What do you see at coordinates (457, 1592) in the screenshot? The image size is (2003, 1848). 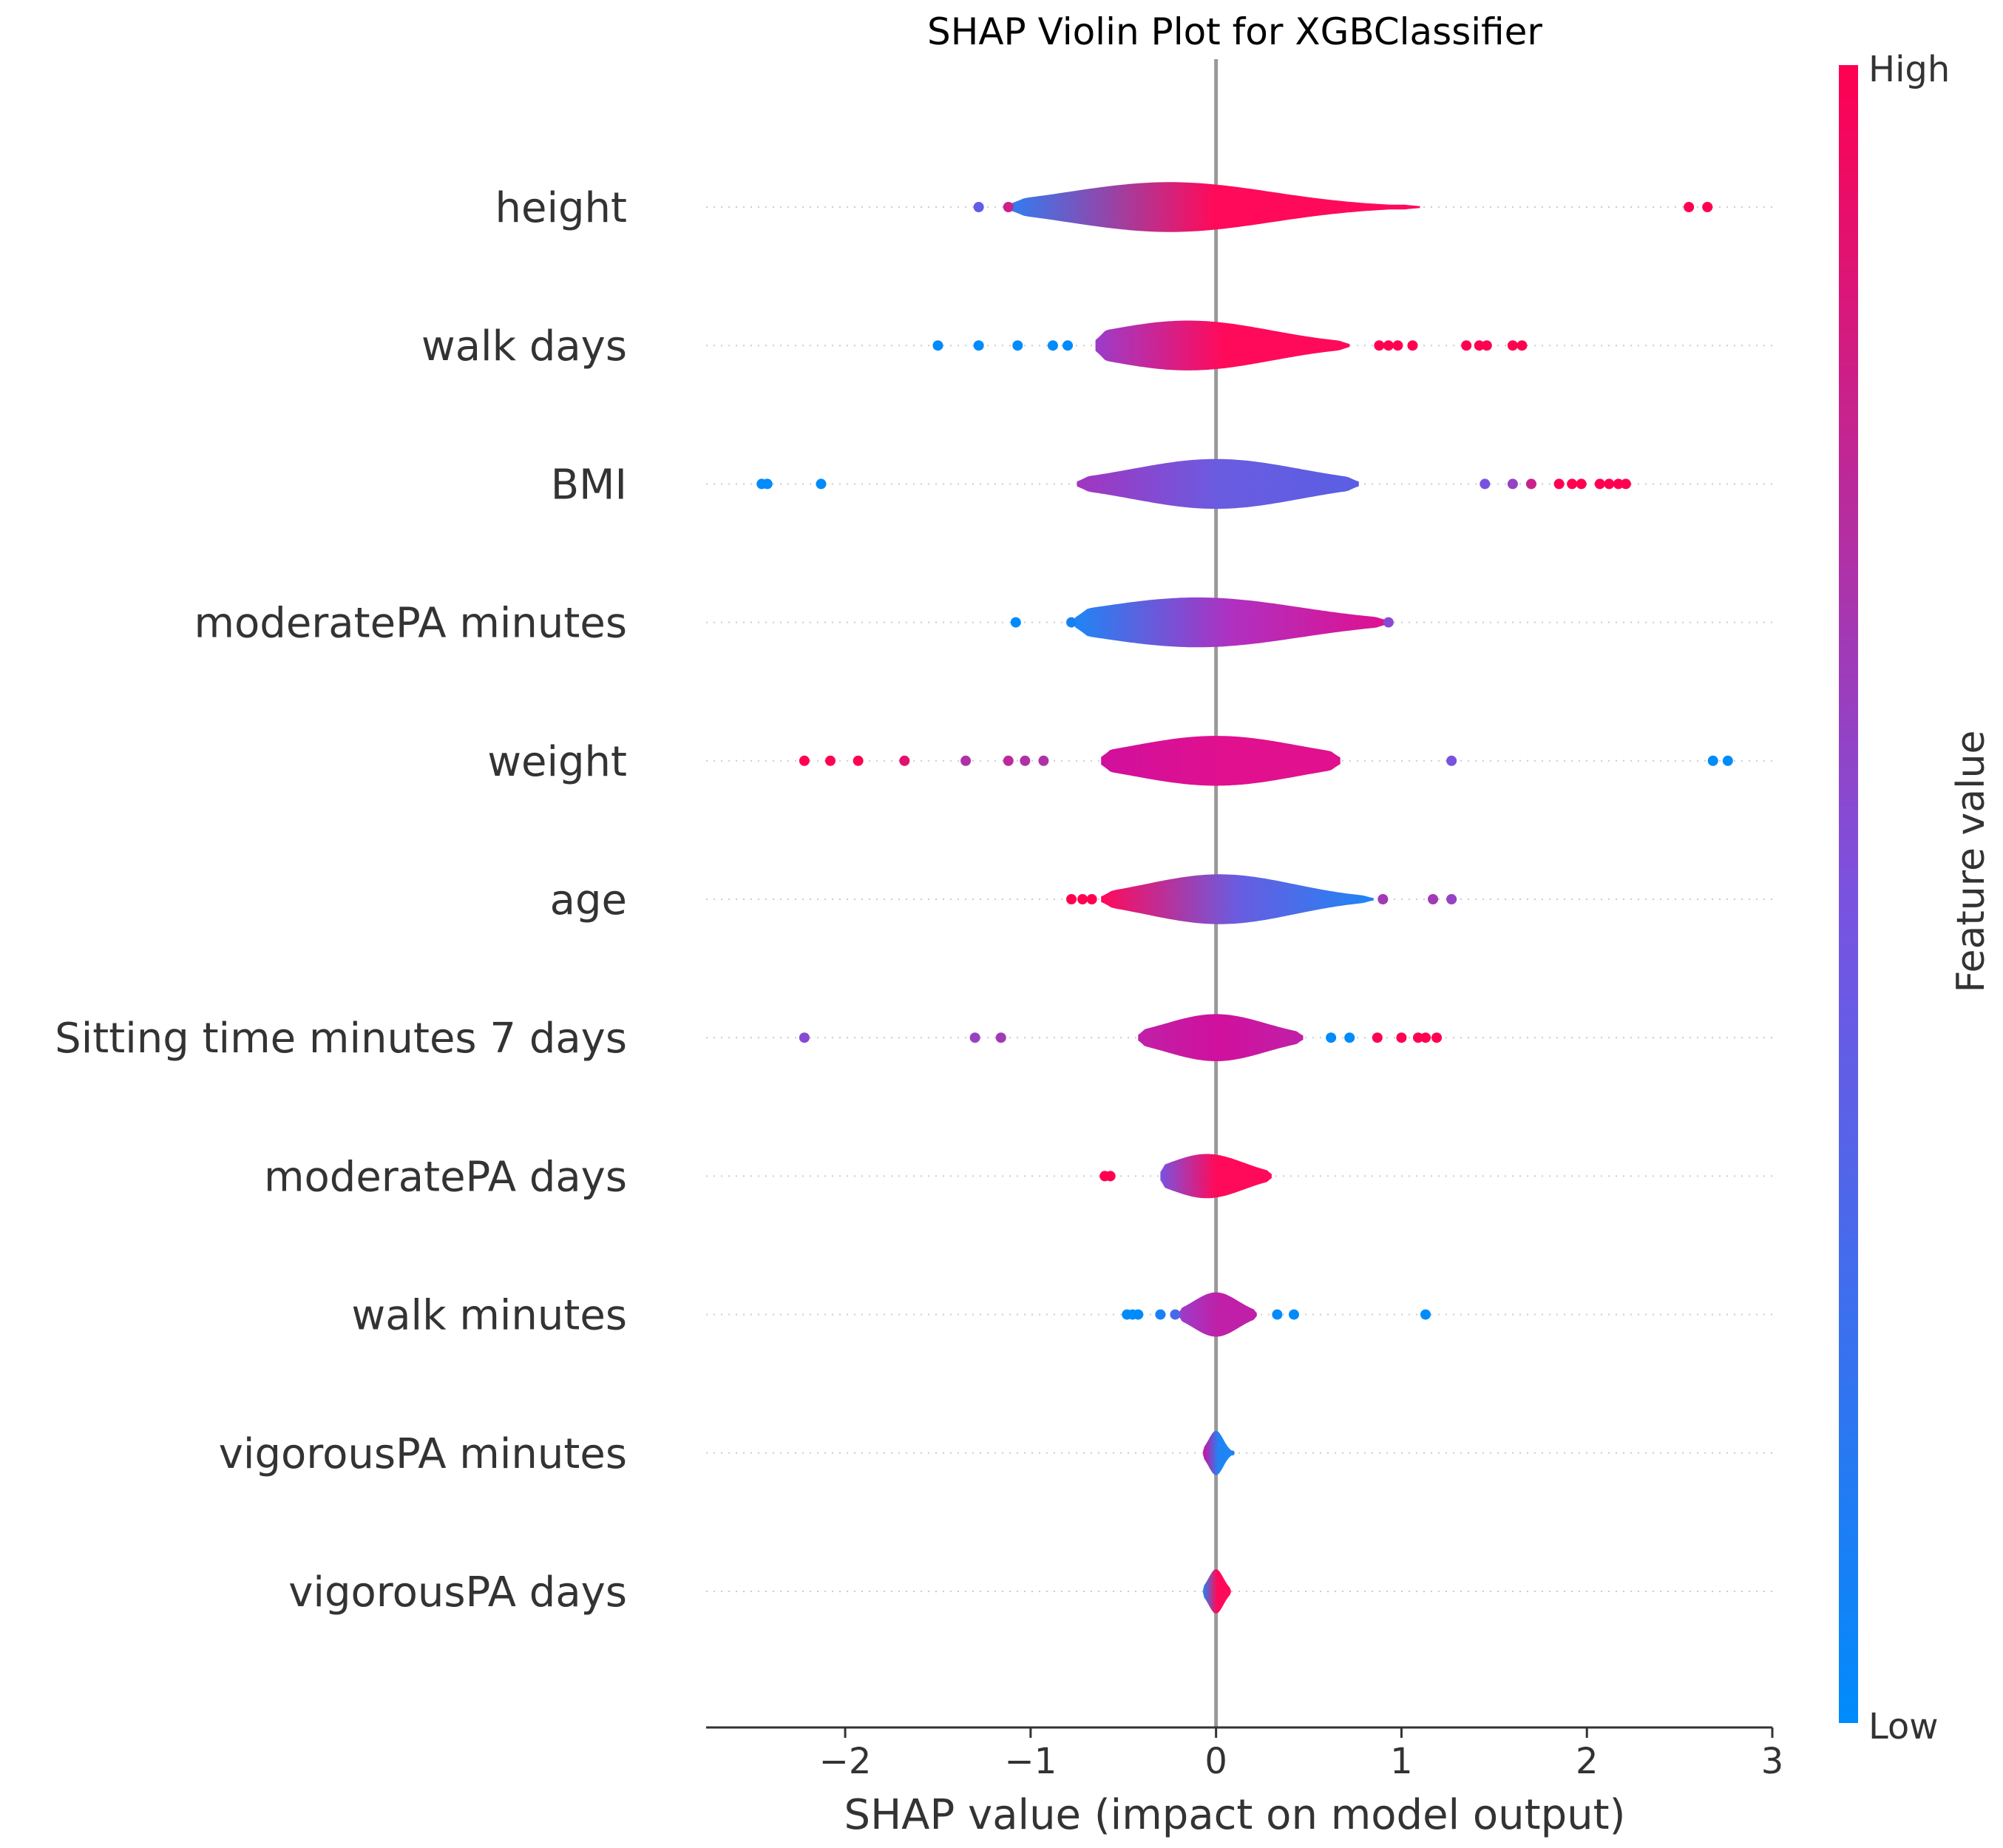 I see `feature-label-vigorouspa-days: vigorousPA days` at bounding box center [457, 1592].